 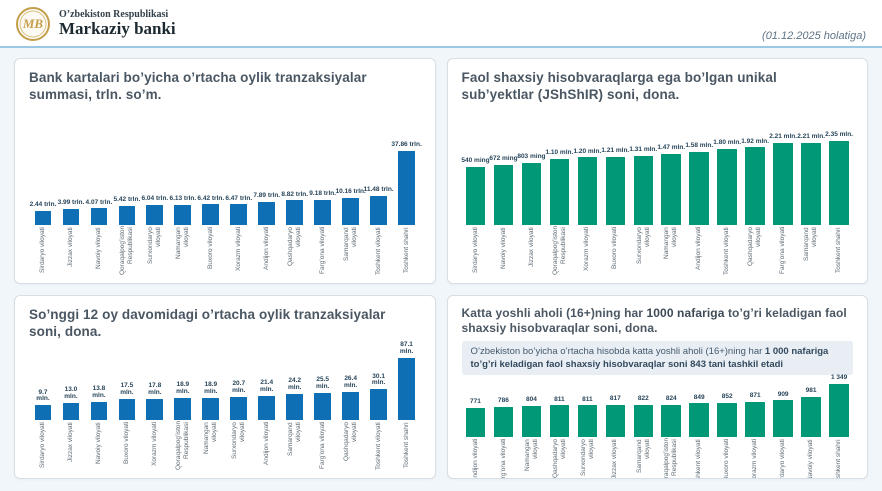 I want to click on x-axis-label: Sirdaryo viloyati, so click(x=783, y=459).